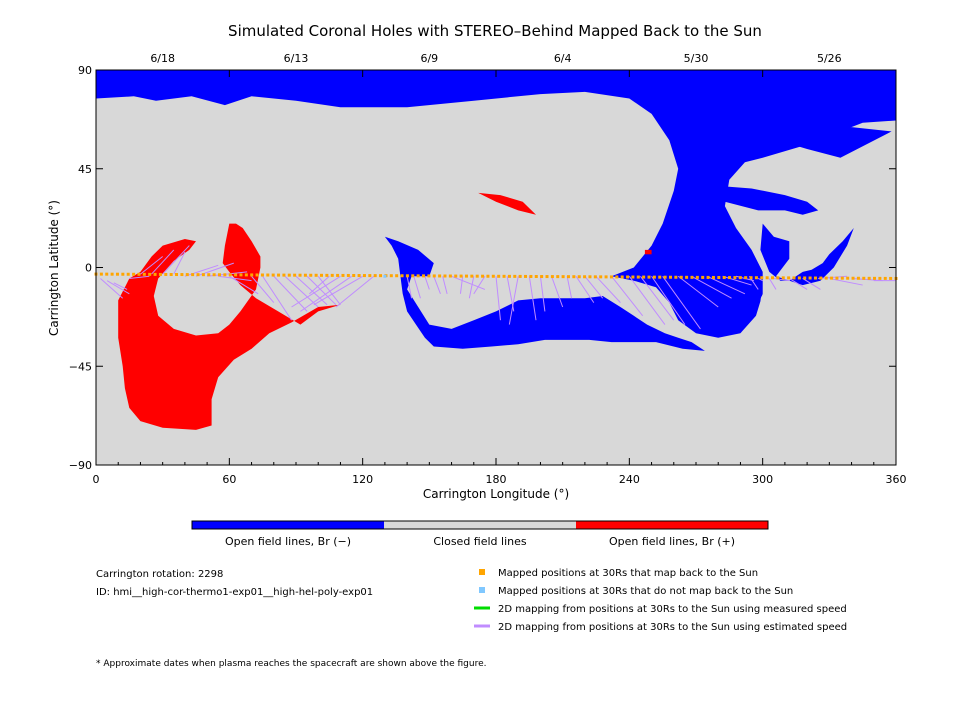 The image size is (960, 720). I want to click on date-tick-labels: 6/18 6/13 6/9 6/4 5/30 5/26, so click(495, 58).